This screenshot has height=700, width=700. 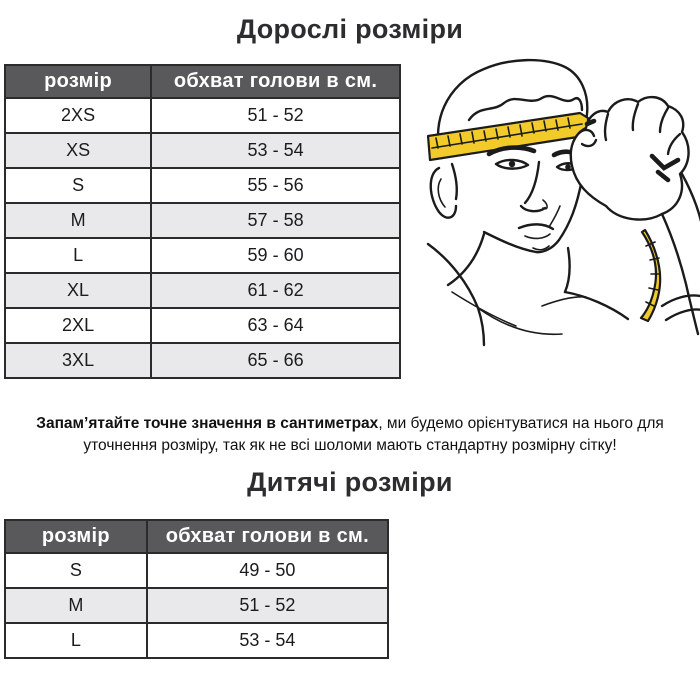 What do you see at coordinates (534, 198) in the screenshot?
I see `face-features` at bounding box center [534, 198].